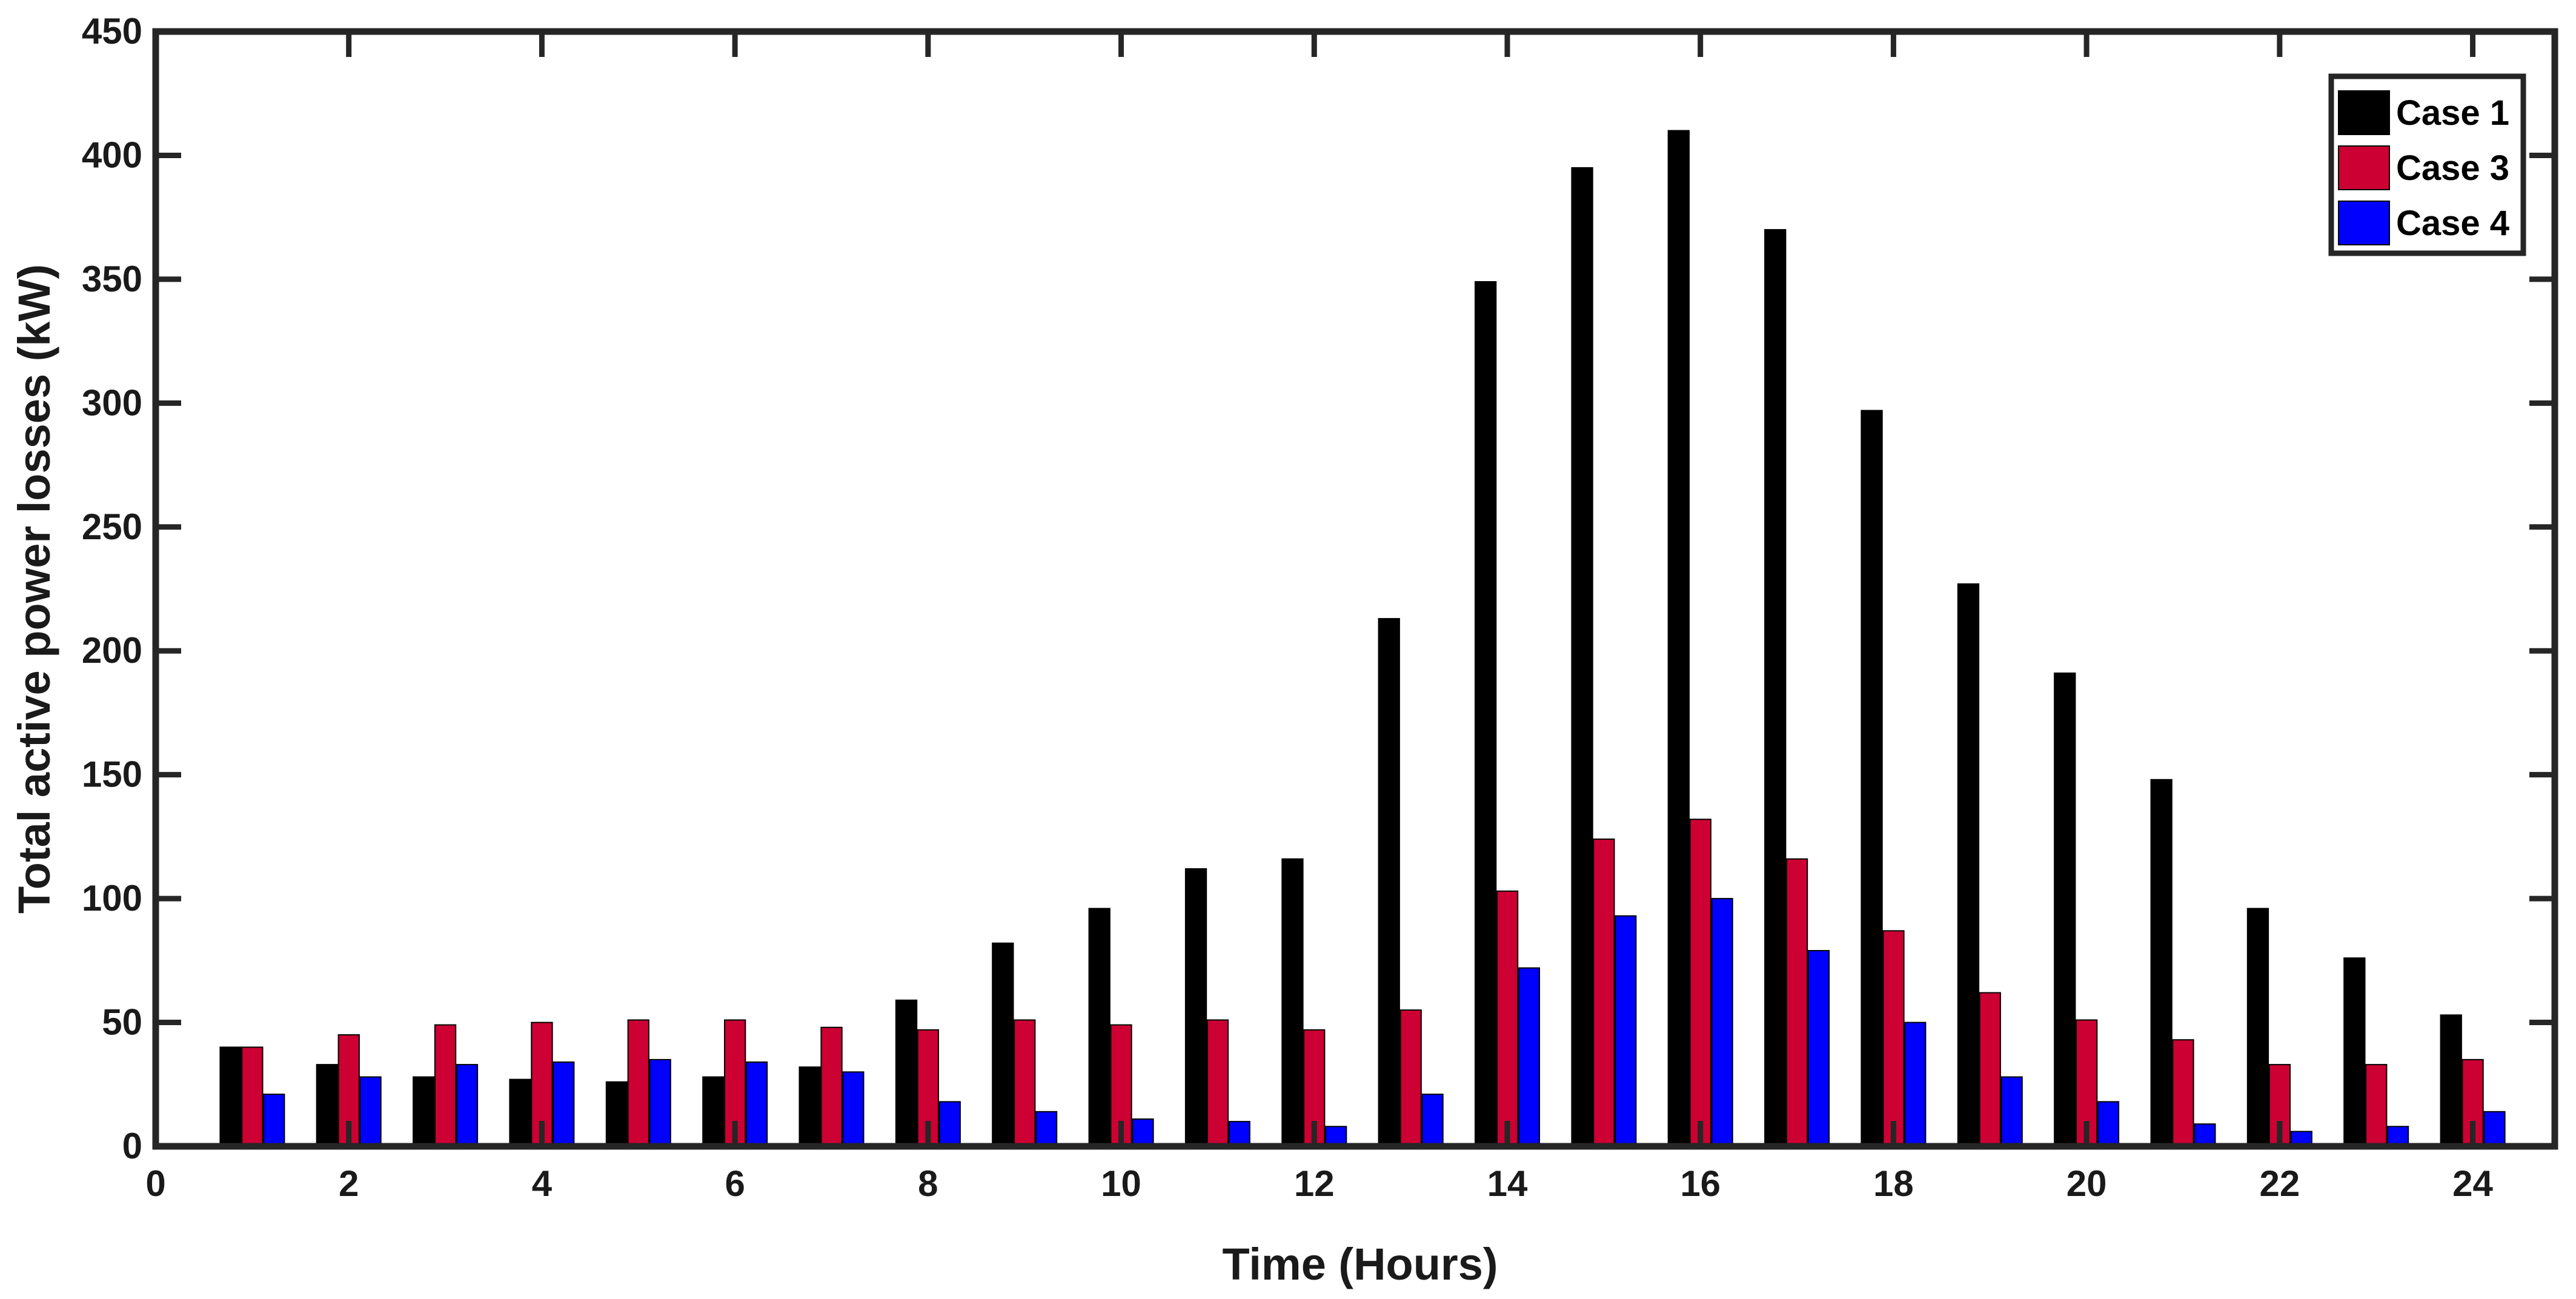 Image resolution: width=2576 pixels, height=1299 pixels. I want to click on x-tick-label-20: 20, so click(2086, 1183).